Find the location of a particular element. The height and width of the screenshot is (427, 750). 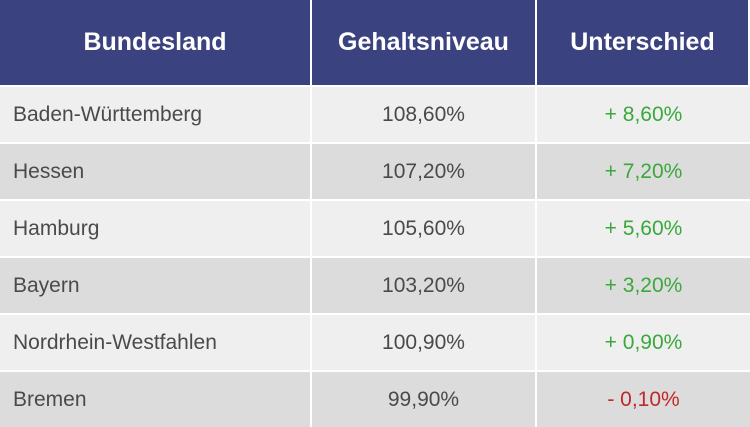

cell-diff: + 5,60% is located at coordinates (643, 227).